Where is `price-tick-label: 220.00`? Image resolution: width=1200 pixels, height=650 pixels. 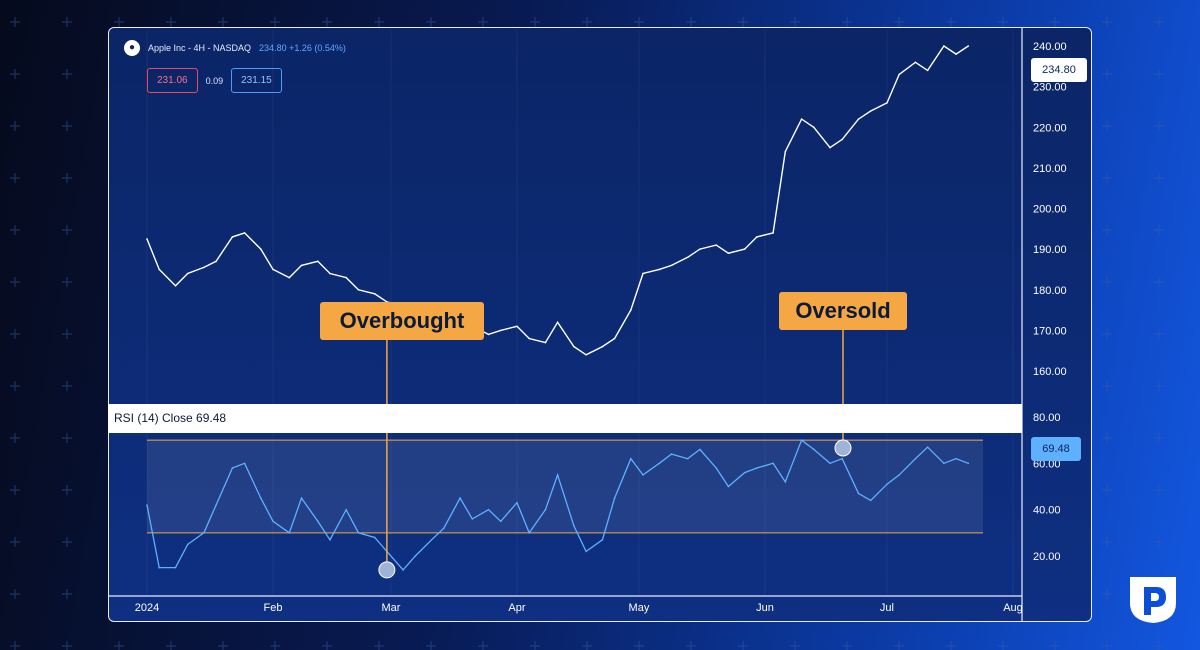
price-tick-label: 220.00 is located at coordinates (1050, 128).